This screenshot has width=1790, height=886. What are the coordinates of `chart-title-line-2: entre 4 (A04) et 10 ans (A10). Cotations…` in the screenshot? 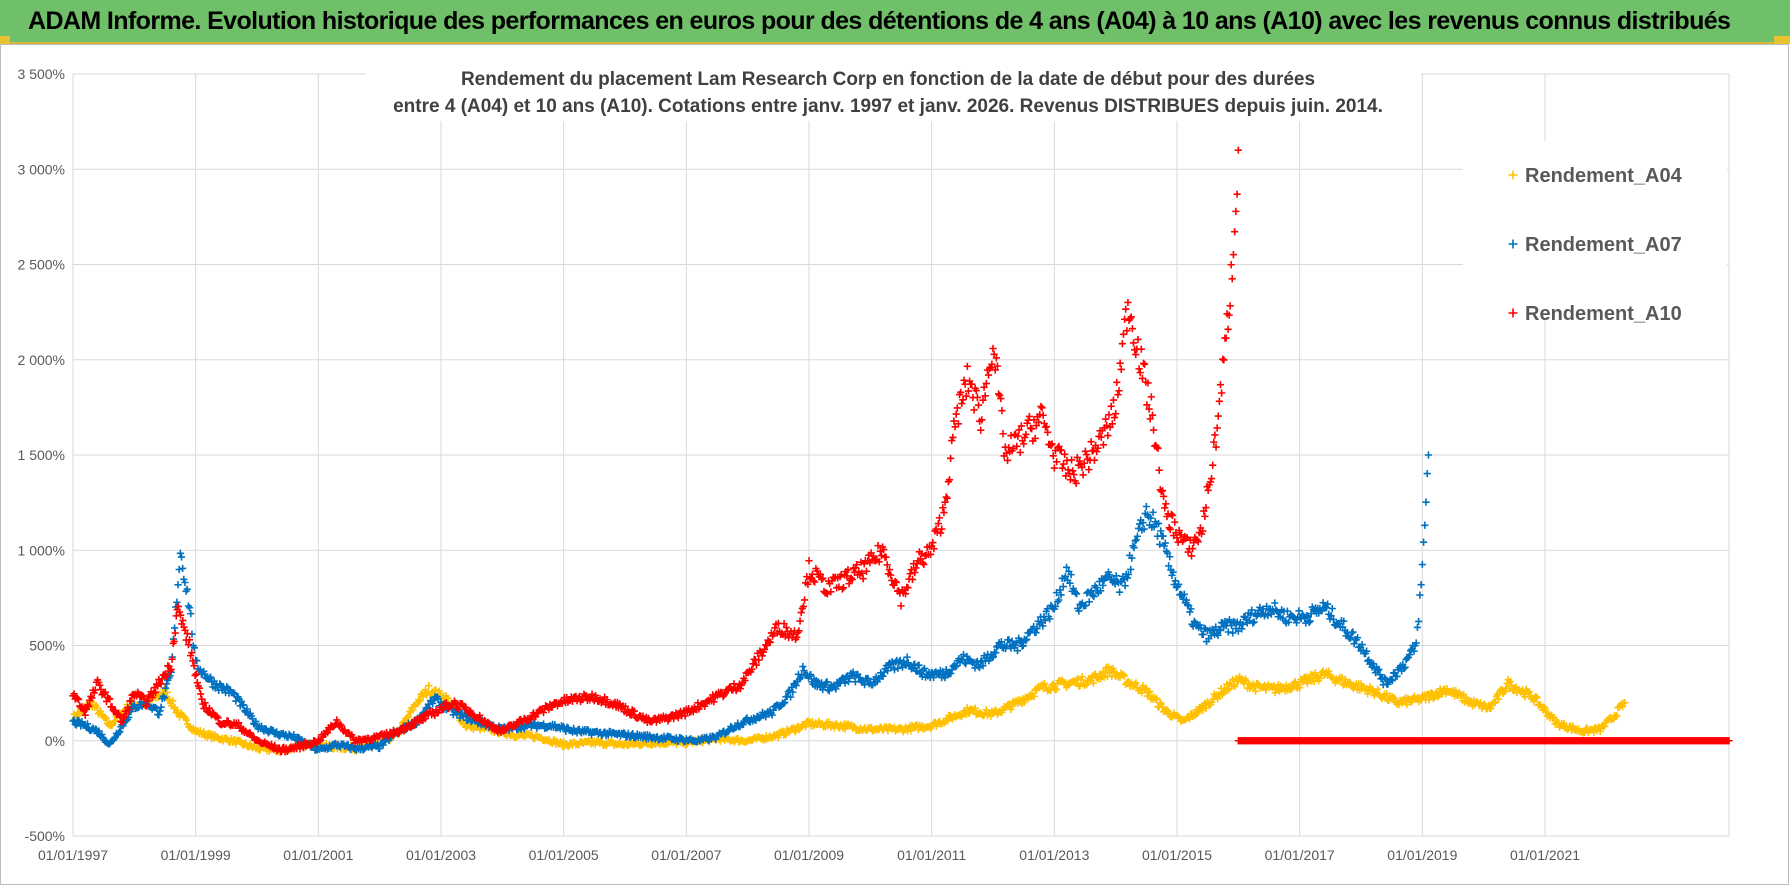 It's located at (888, 106).